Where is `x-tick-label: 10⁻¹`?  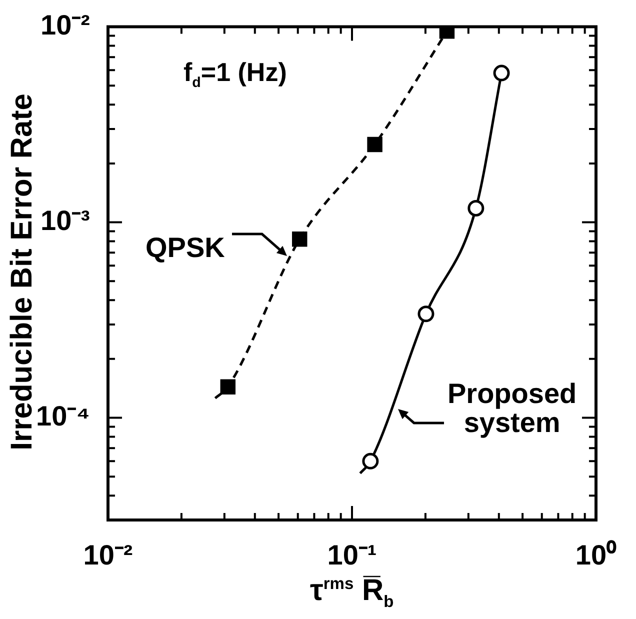
x-tick-label: 10⁻¹ is located at coordinates (352, 555).